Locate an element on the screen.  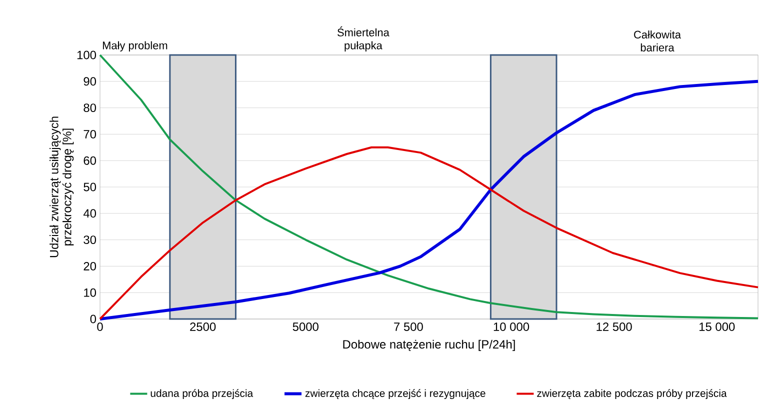
x-tick-label: 0 is located at coordinates (100, 326).